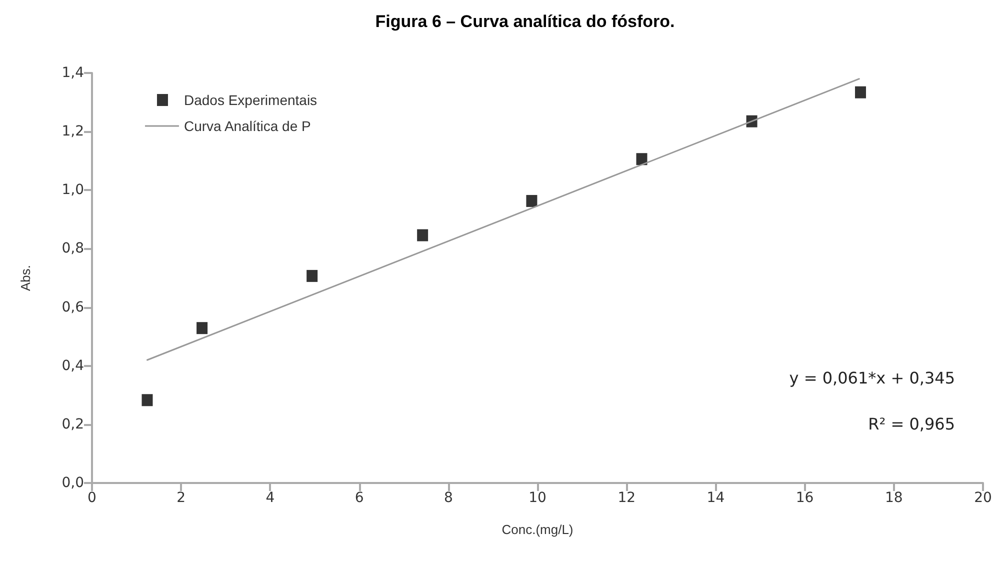 Image resolution: width=995 pixels, height=565 pixels. I want to click on annotation: R² = 0,965, so click(912, 424).